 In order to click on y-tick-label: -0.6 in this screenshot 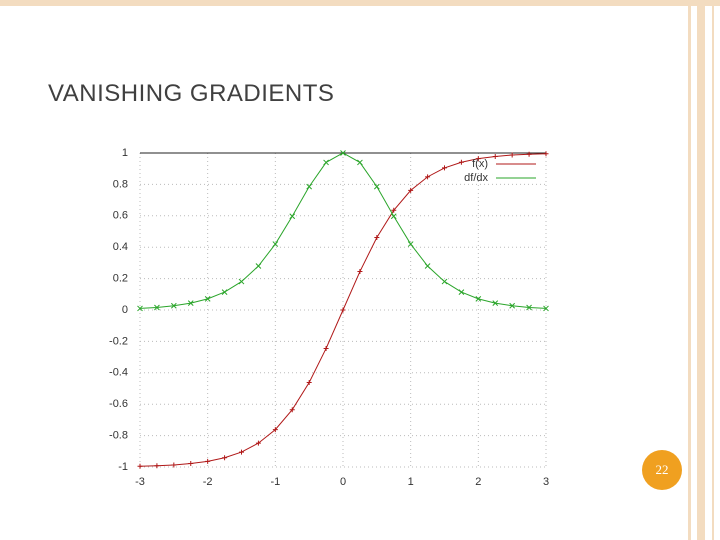, I will do `click(118, 404)`.